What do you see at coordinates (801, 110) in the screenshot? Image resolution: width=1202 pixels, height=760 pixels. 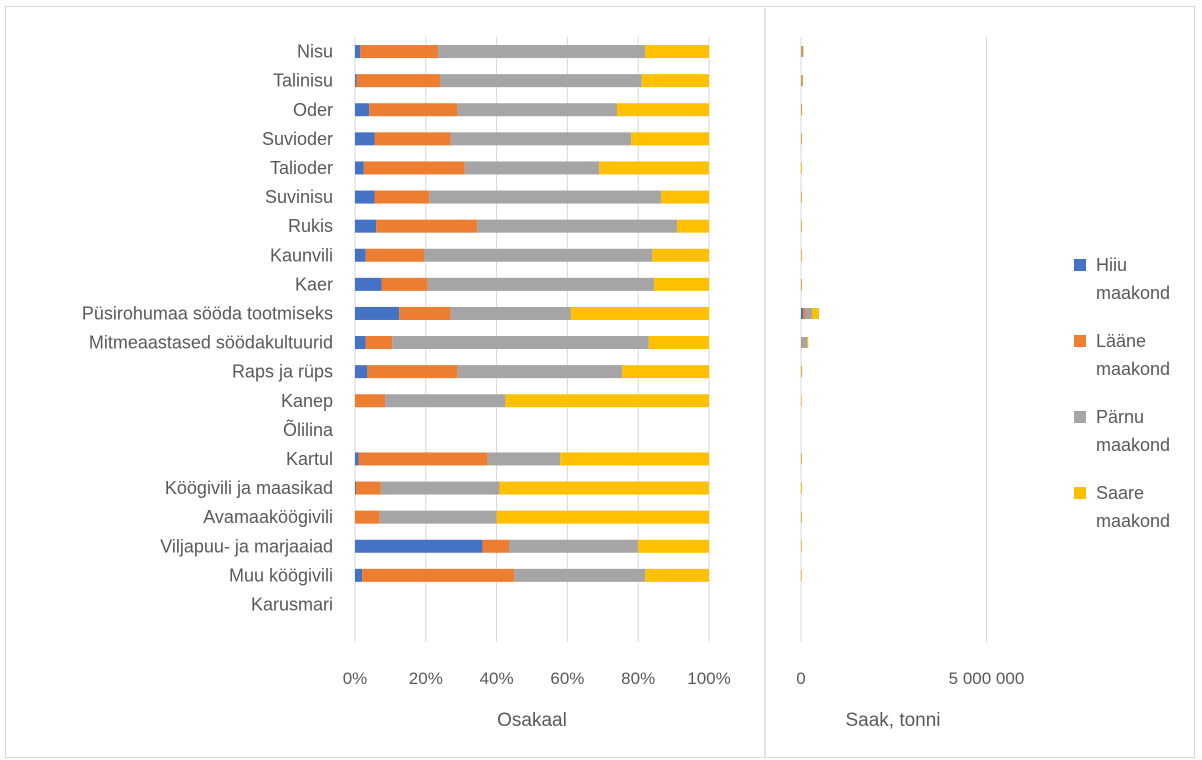 I see `tonnage-bar-oder-parnu-maakond` at bounding box center [801, 110].